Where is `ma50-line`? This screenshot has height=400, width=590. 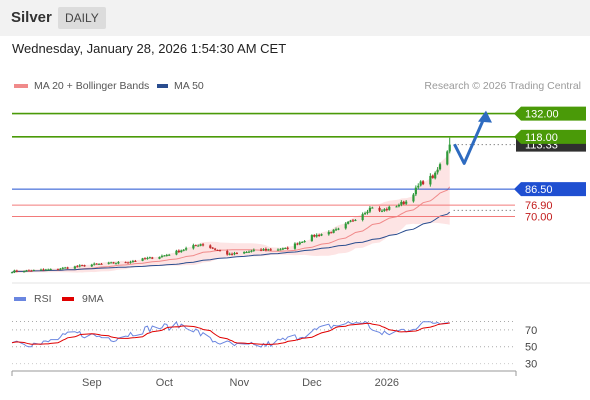
ma50-line is located at coordinates (231, 242).